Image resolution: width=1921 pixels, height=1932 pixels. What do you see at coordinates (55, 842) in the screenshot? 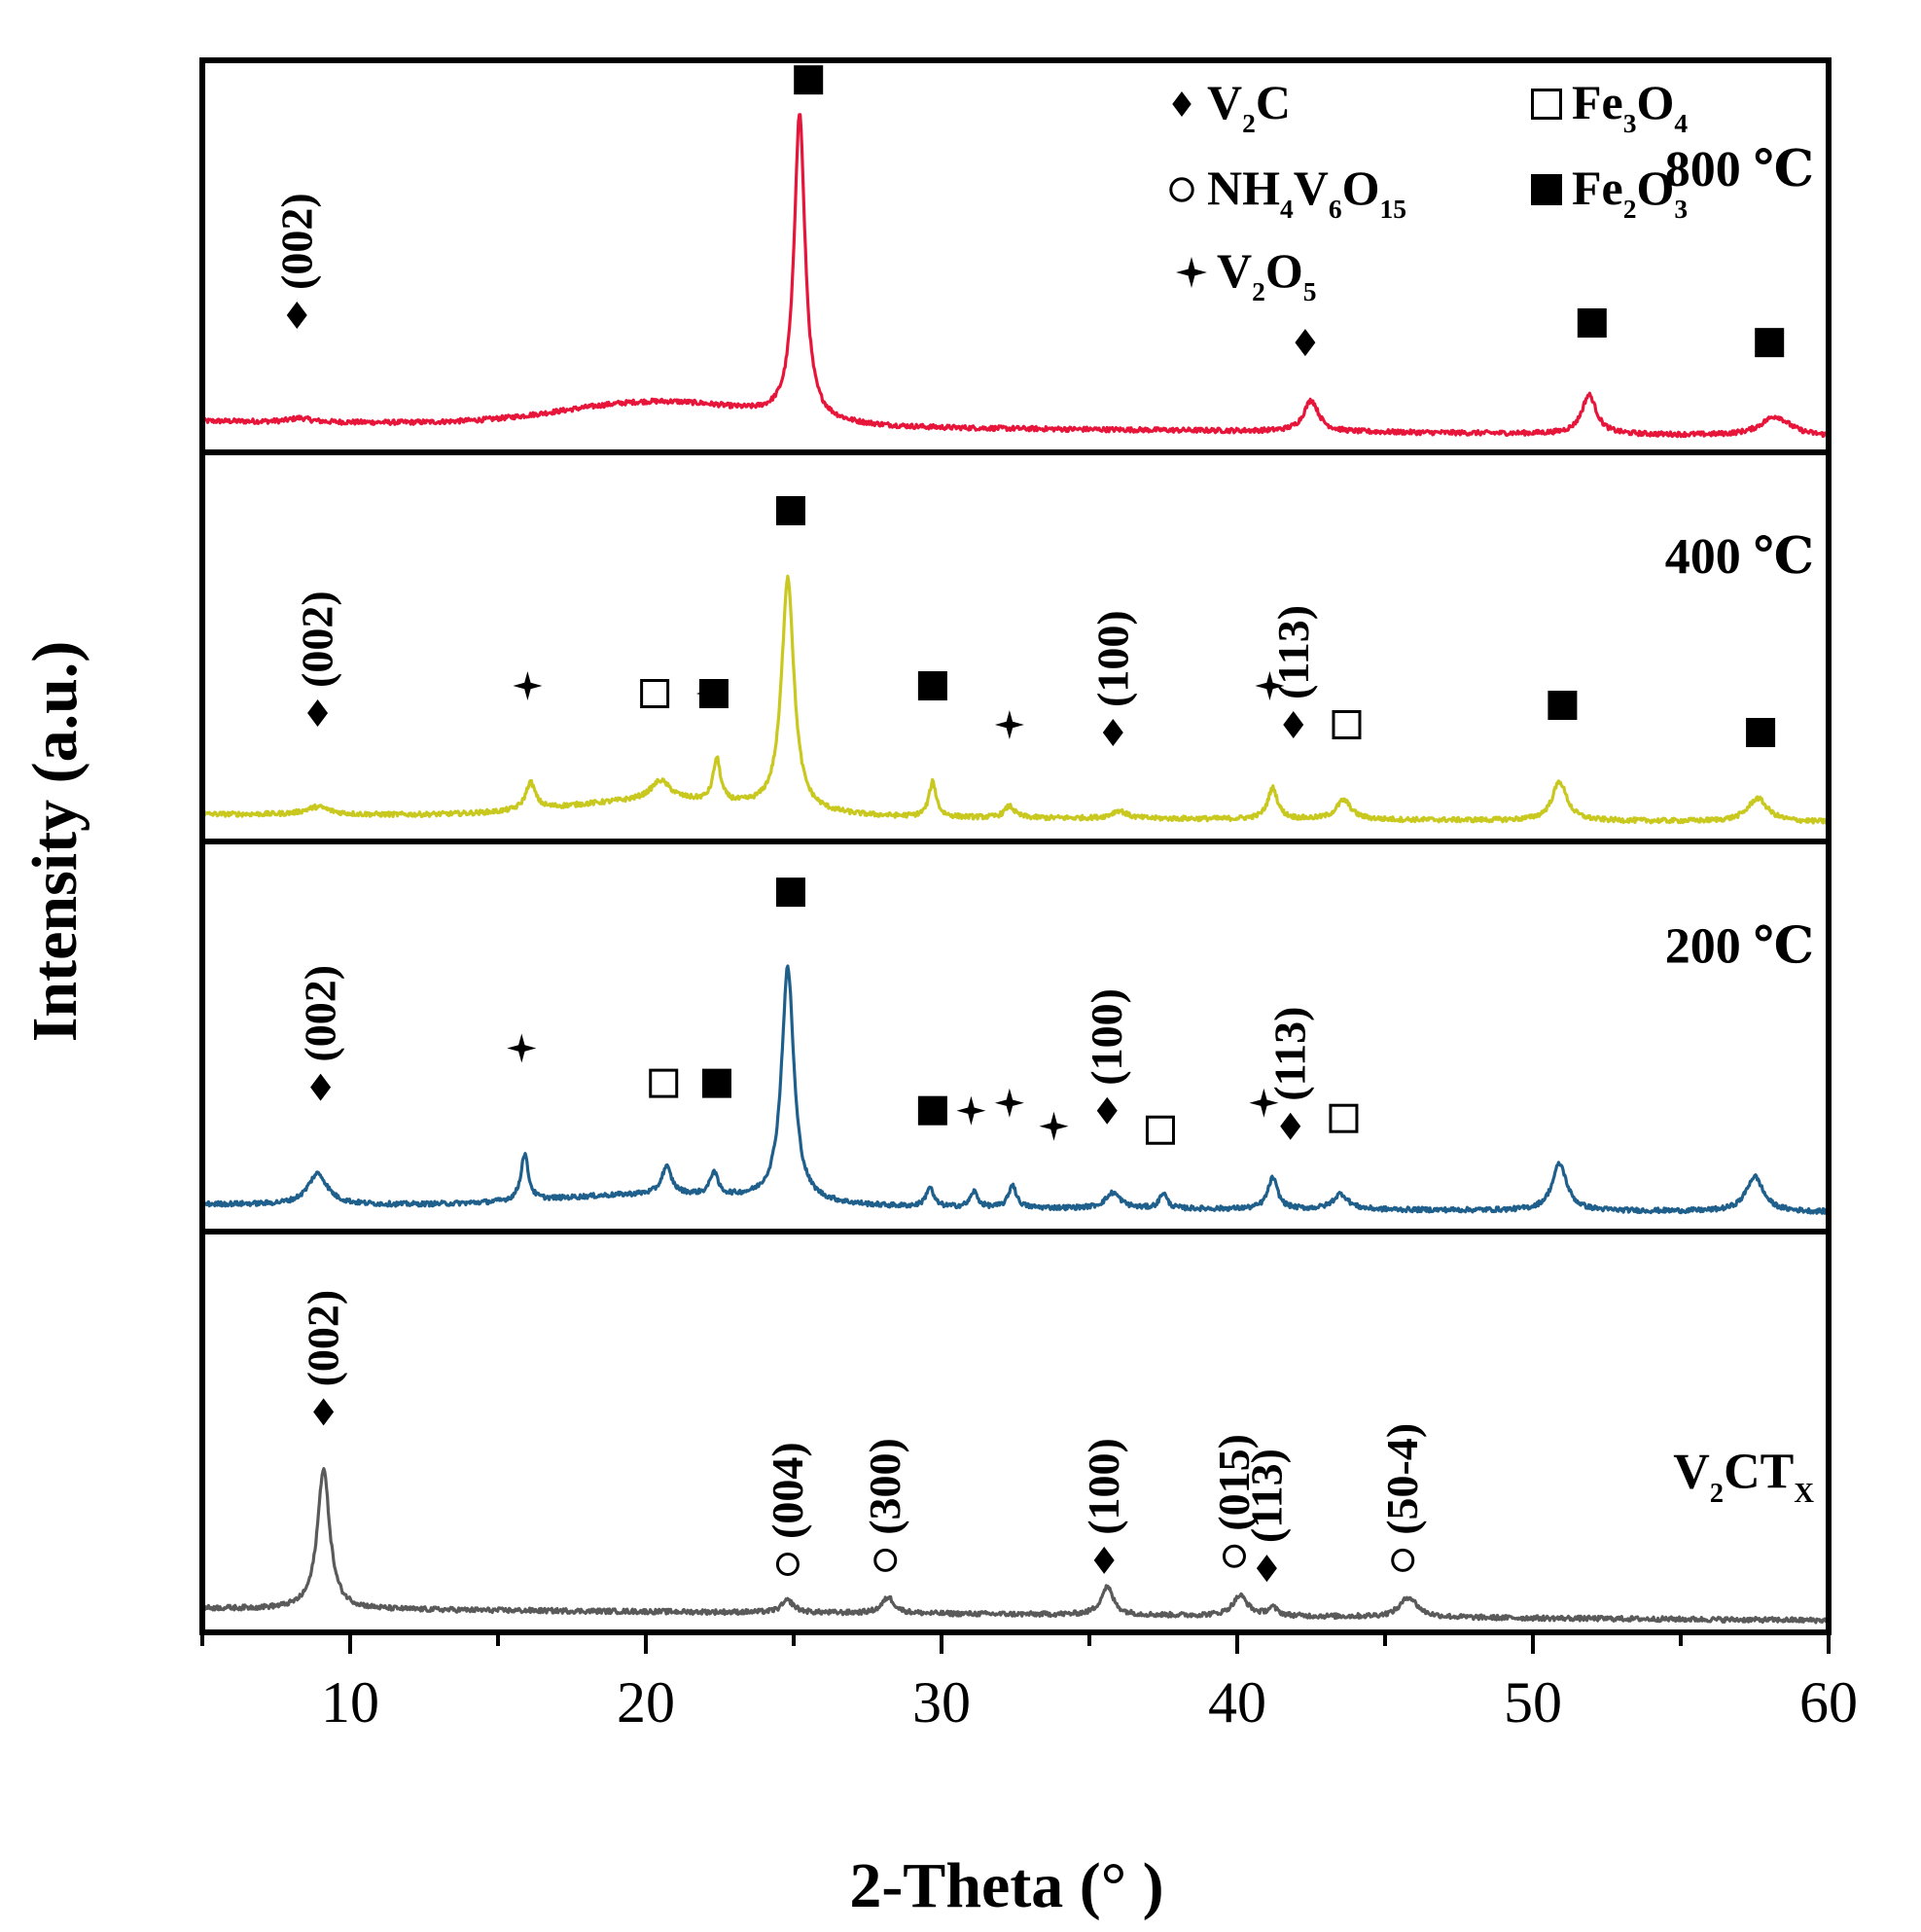
I see `y-axis-label: Intensity (a.u.)` at bounding box center [55, 842].